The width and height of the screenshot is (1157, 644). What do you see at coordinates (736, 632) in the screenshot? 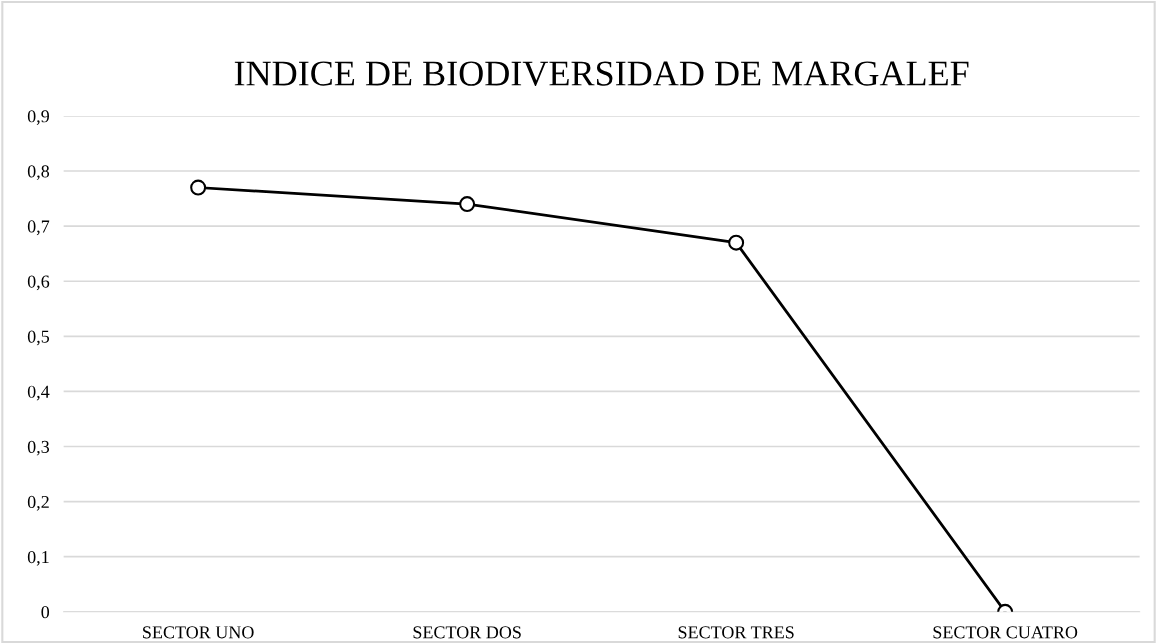
I see `x-tick-label: SECTOR TRES` at bounding box center [736, 632].